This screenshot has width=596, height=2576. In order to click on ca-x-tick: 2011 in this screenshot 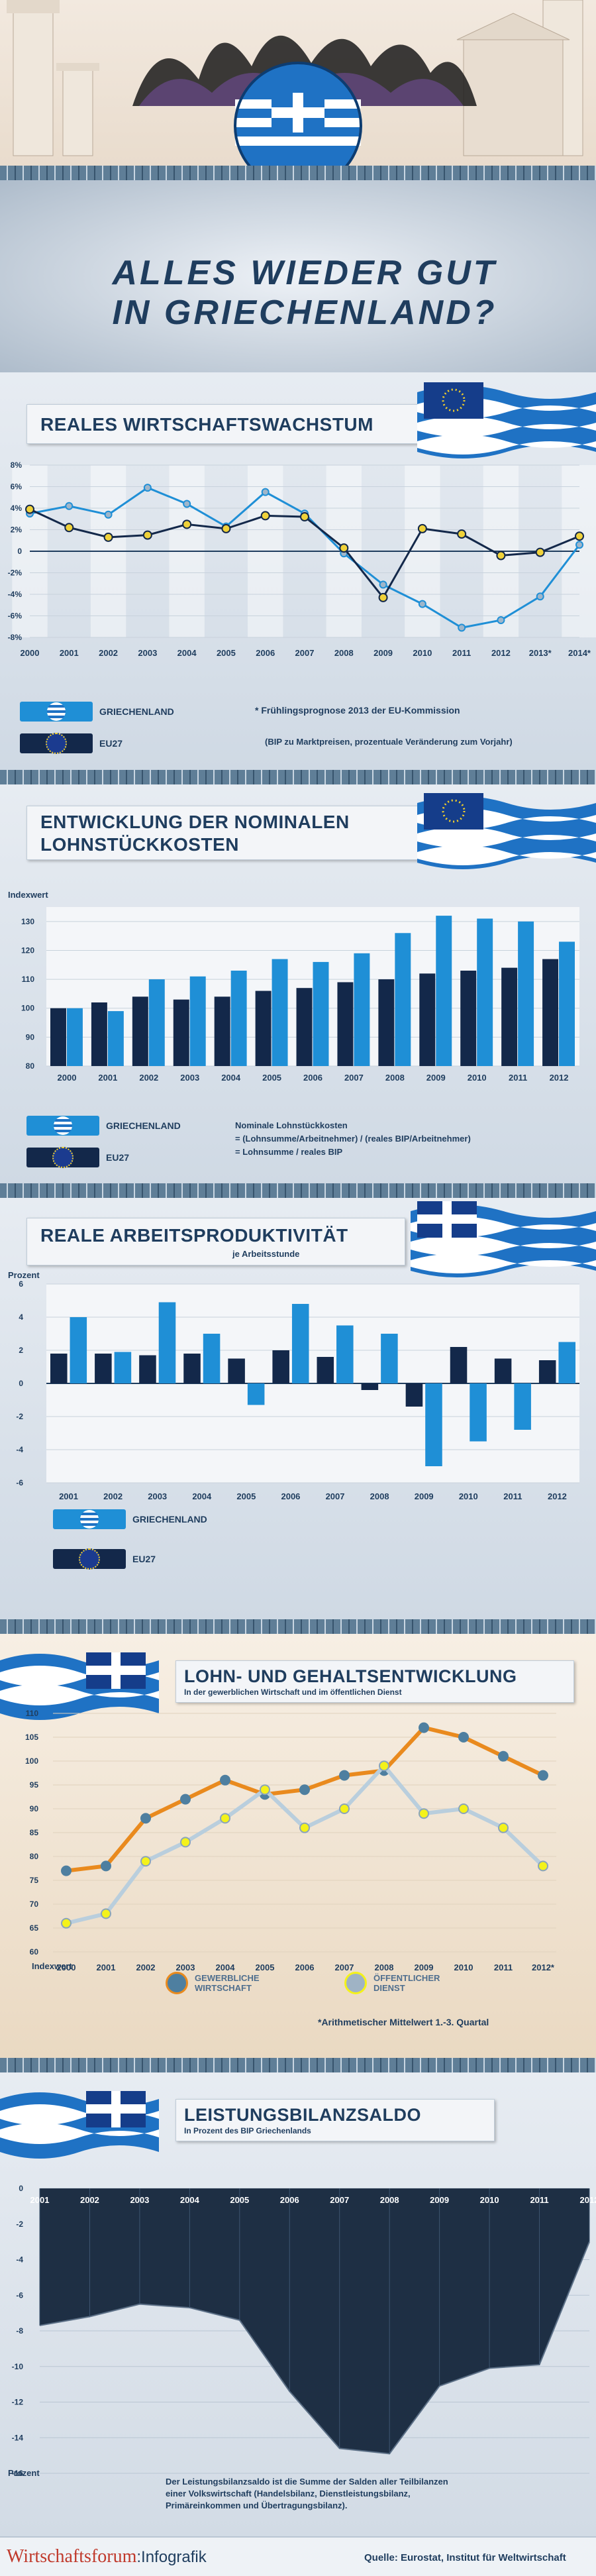, I will do `click(539, 2200)`.